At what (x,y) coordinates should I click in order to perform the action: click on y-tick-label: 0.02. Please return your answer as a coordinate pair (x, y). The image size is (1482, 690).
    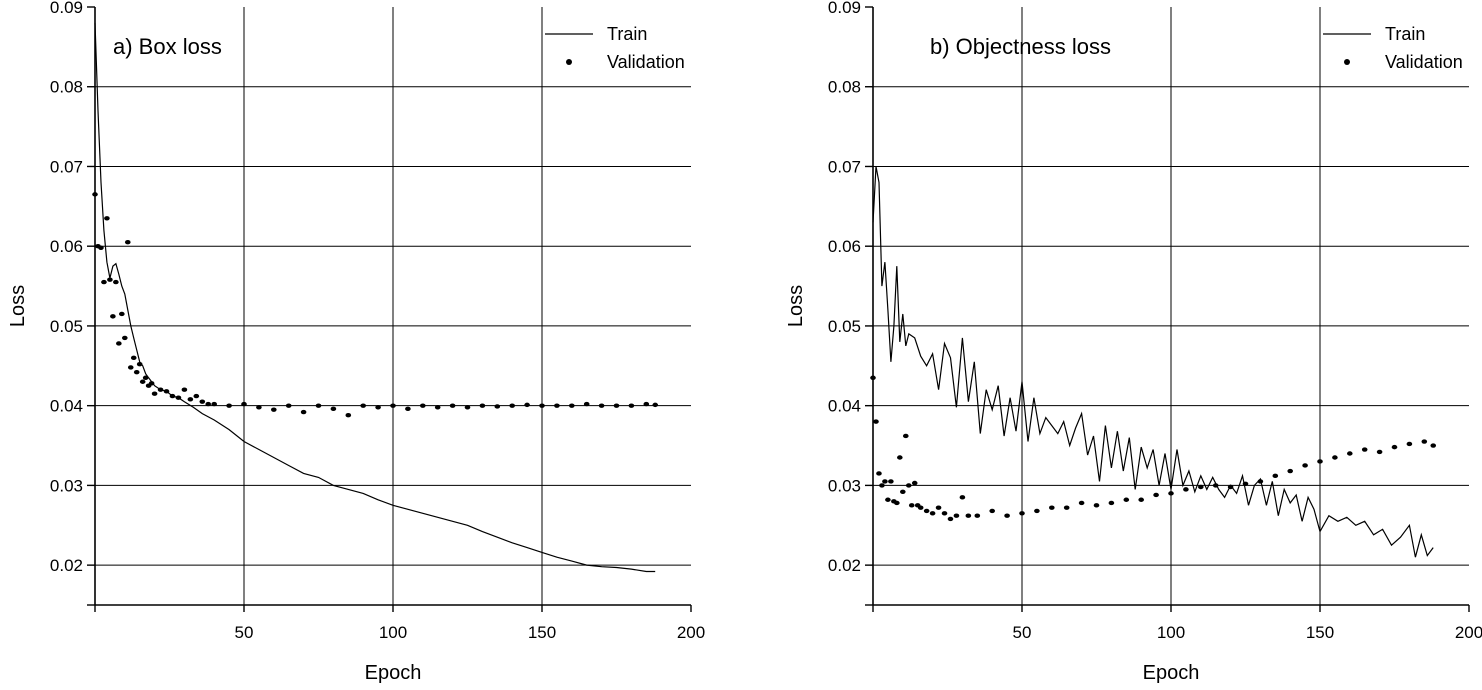
    Looking at the image, I should click on (844, 565).